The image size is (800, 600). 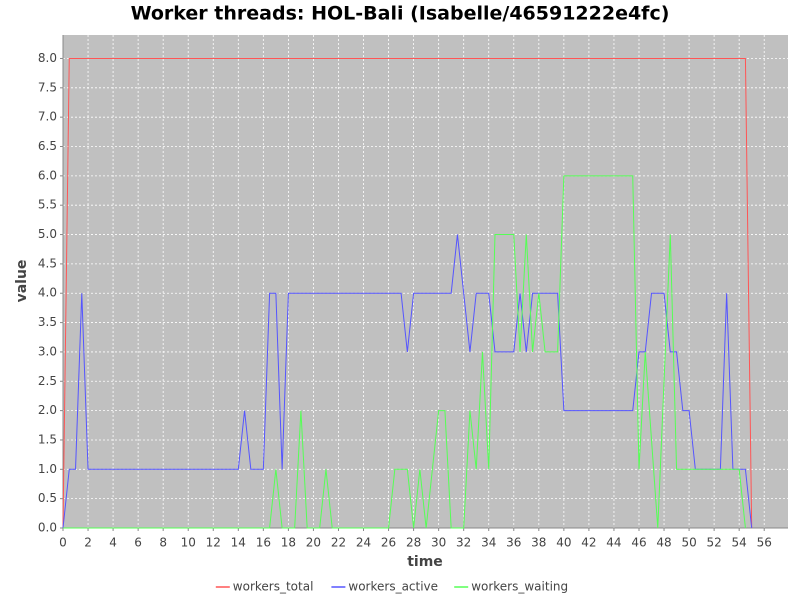 I want to click on x-tick-label: 8, so click(x=163, y=543).